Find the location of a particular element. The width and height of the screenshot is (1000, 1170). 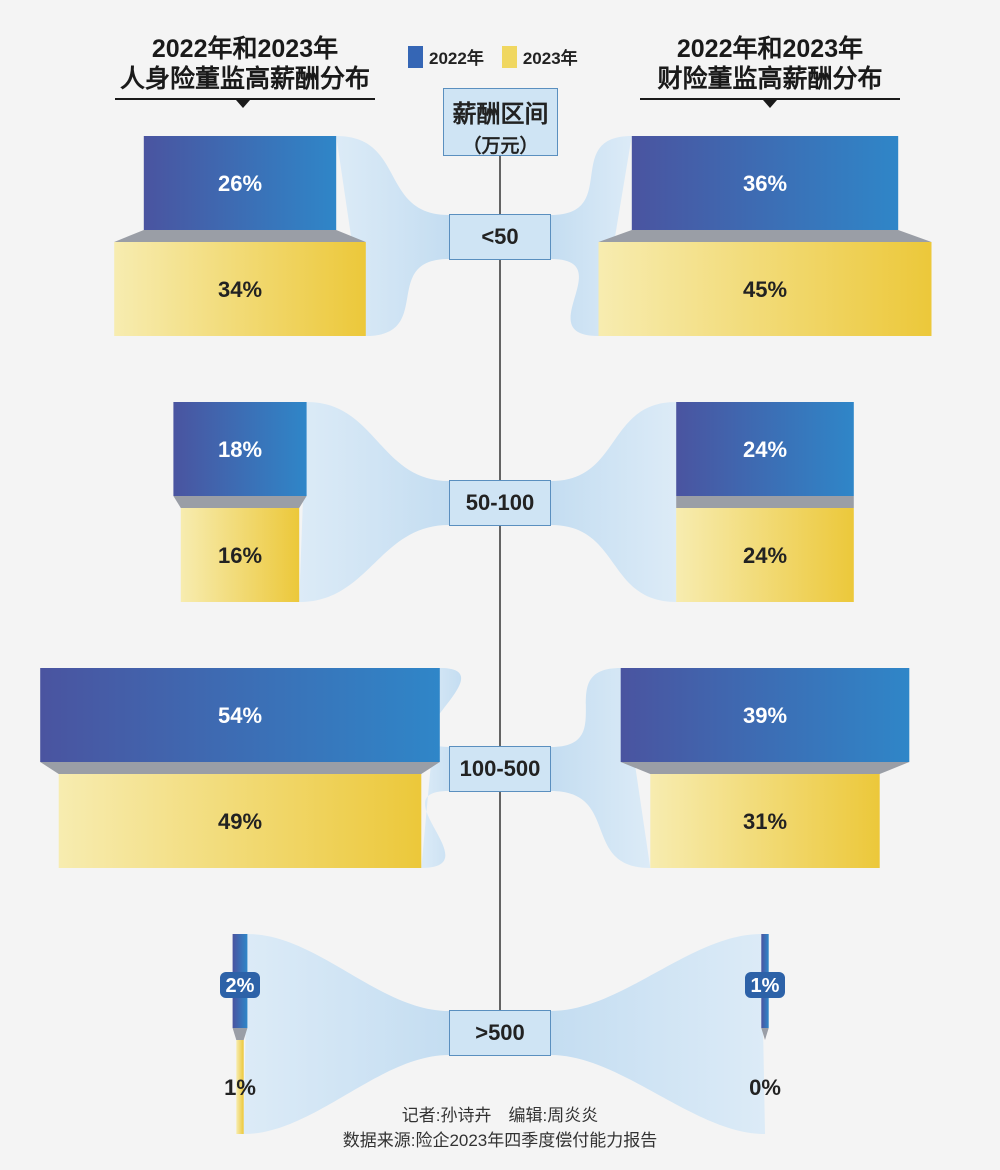

legend-label-2022: 2022年 is located at coordinates (456, 58).